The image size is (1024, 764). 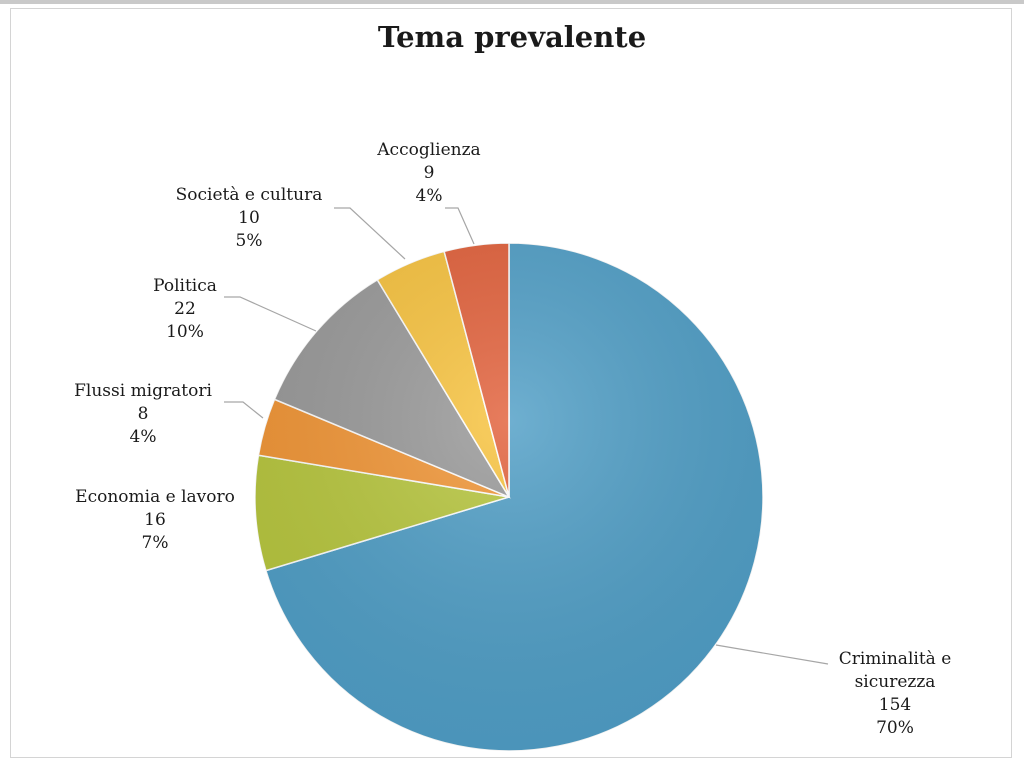 What do you see at coordinates (143, 391) in the screenshot?
I see `slice-label: Flussi migratori` at bounding box center [143, 391].